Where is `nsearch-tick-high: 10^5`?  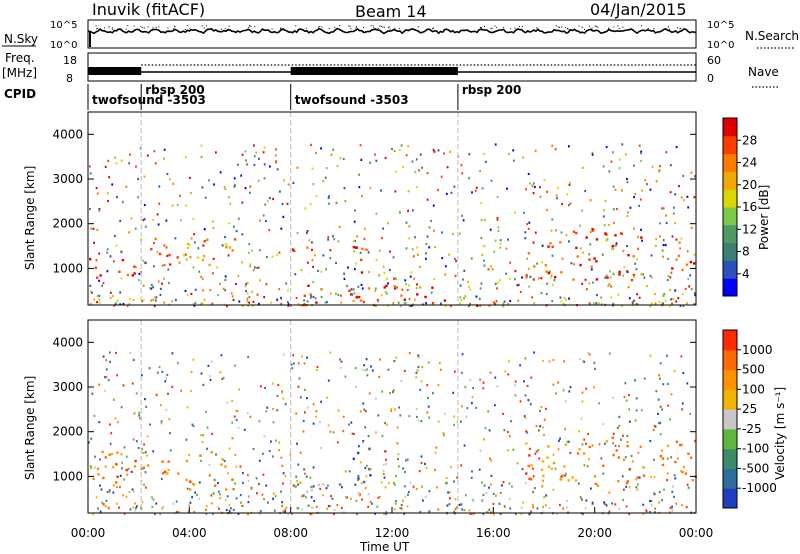 nsearch-tick-high: 10^5 is located at coordinates (720, 25).